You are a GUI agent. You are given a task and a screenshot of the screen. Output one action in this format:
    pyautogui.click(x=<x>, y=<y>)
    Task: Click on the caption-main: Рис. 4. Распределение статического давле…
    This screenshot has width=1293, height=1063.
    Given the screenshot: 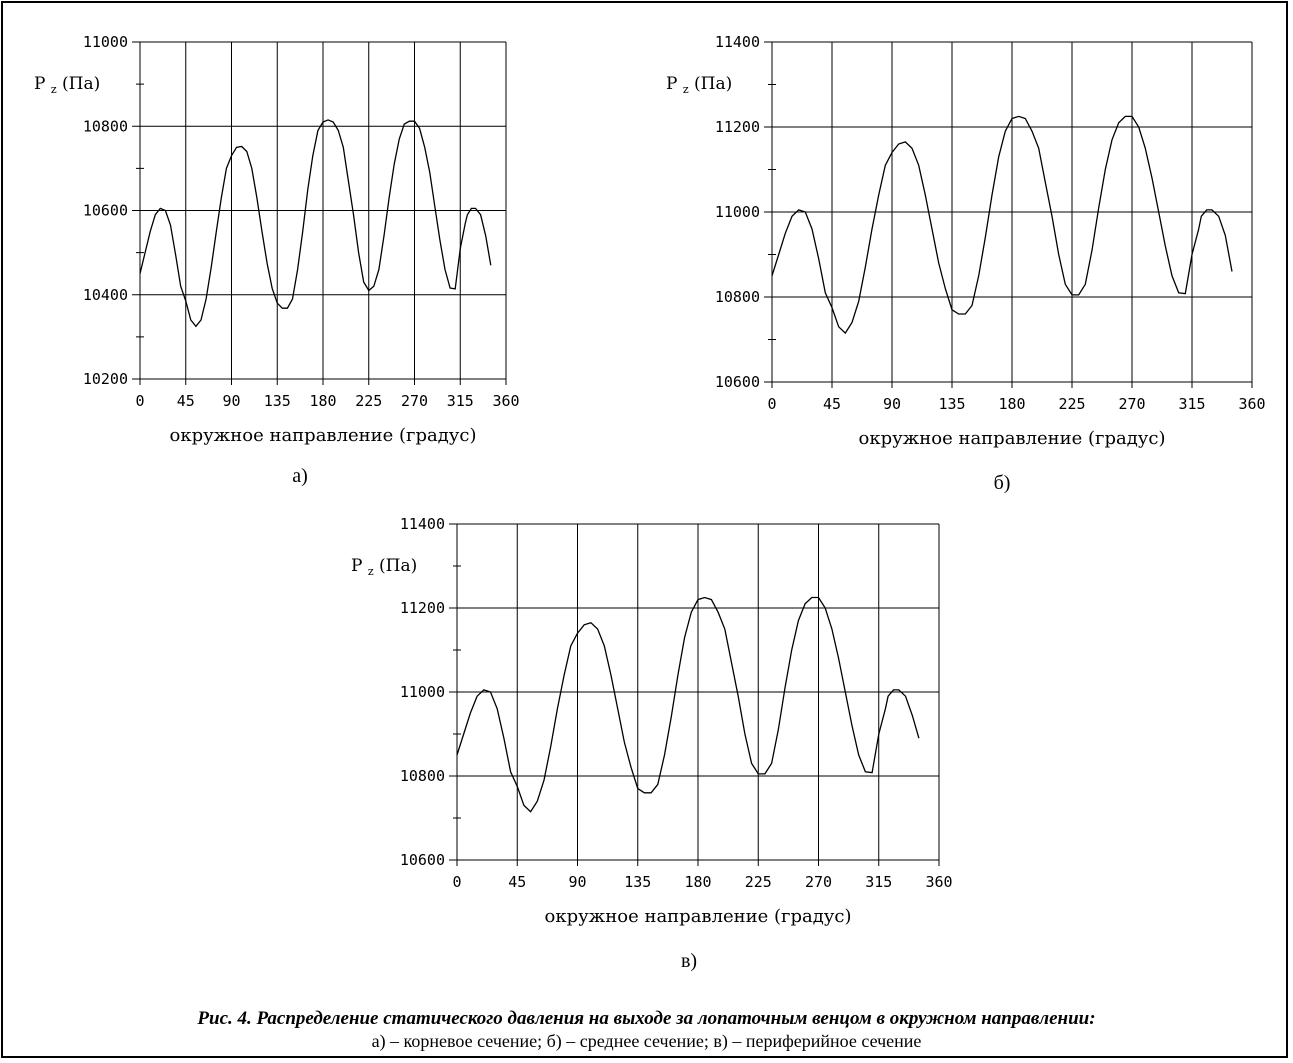 What is the action you would take?
    pyautogui.click(x=646, y=1018)
    